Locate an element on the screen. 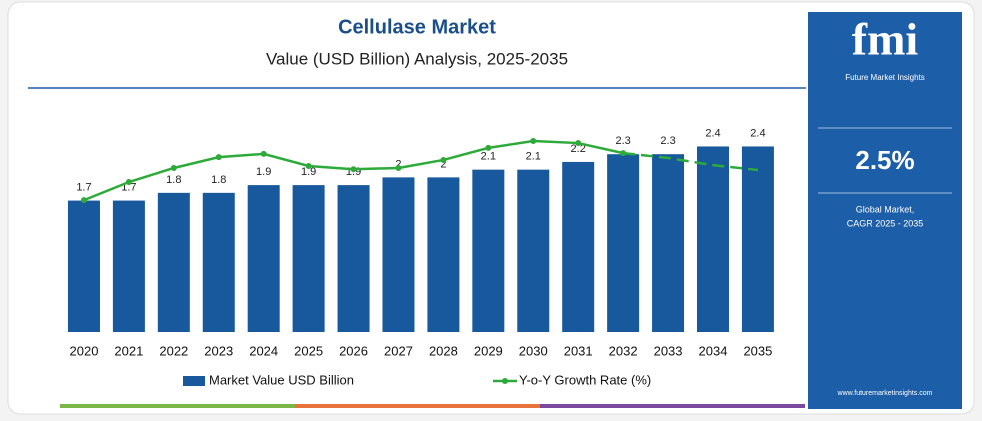 This screenshot has height=421, width=982. cagr-caption: Global Market, is located at coordinates (885, 209).